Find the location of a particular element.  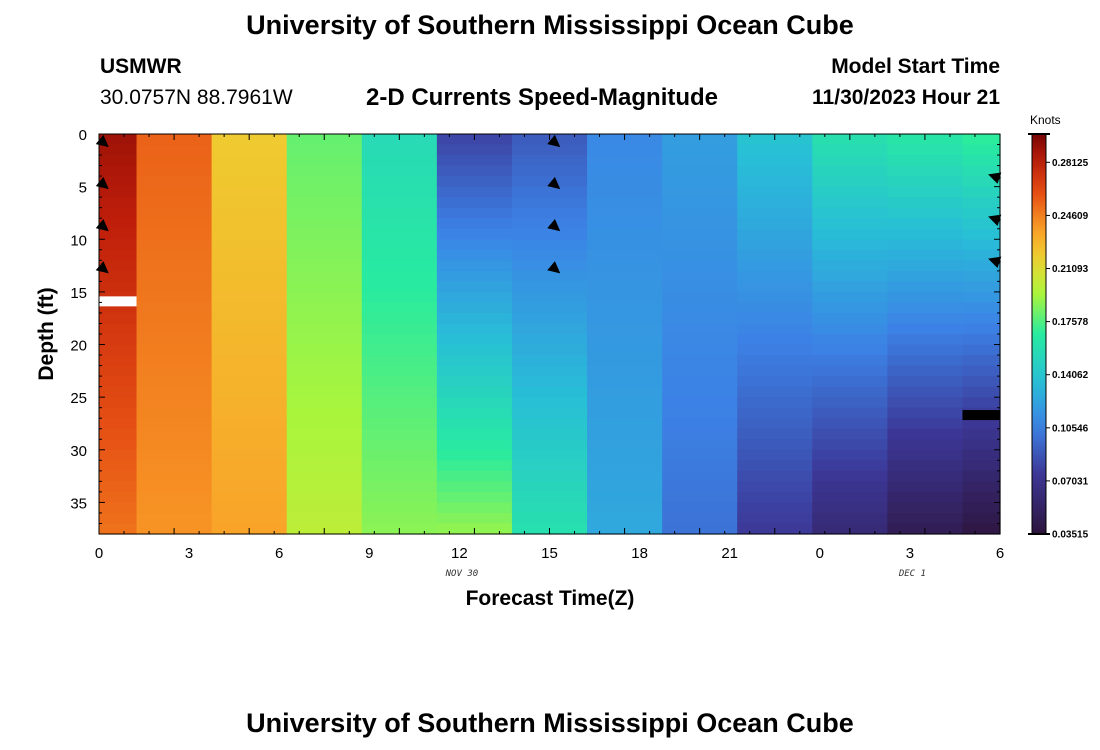

x-tick-label: 9 is located at coordinates (369, 553).